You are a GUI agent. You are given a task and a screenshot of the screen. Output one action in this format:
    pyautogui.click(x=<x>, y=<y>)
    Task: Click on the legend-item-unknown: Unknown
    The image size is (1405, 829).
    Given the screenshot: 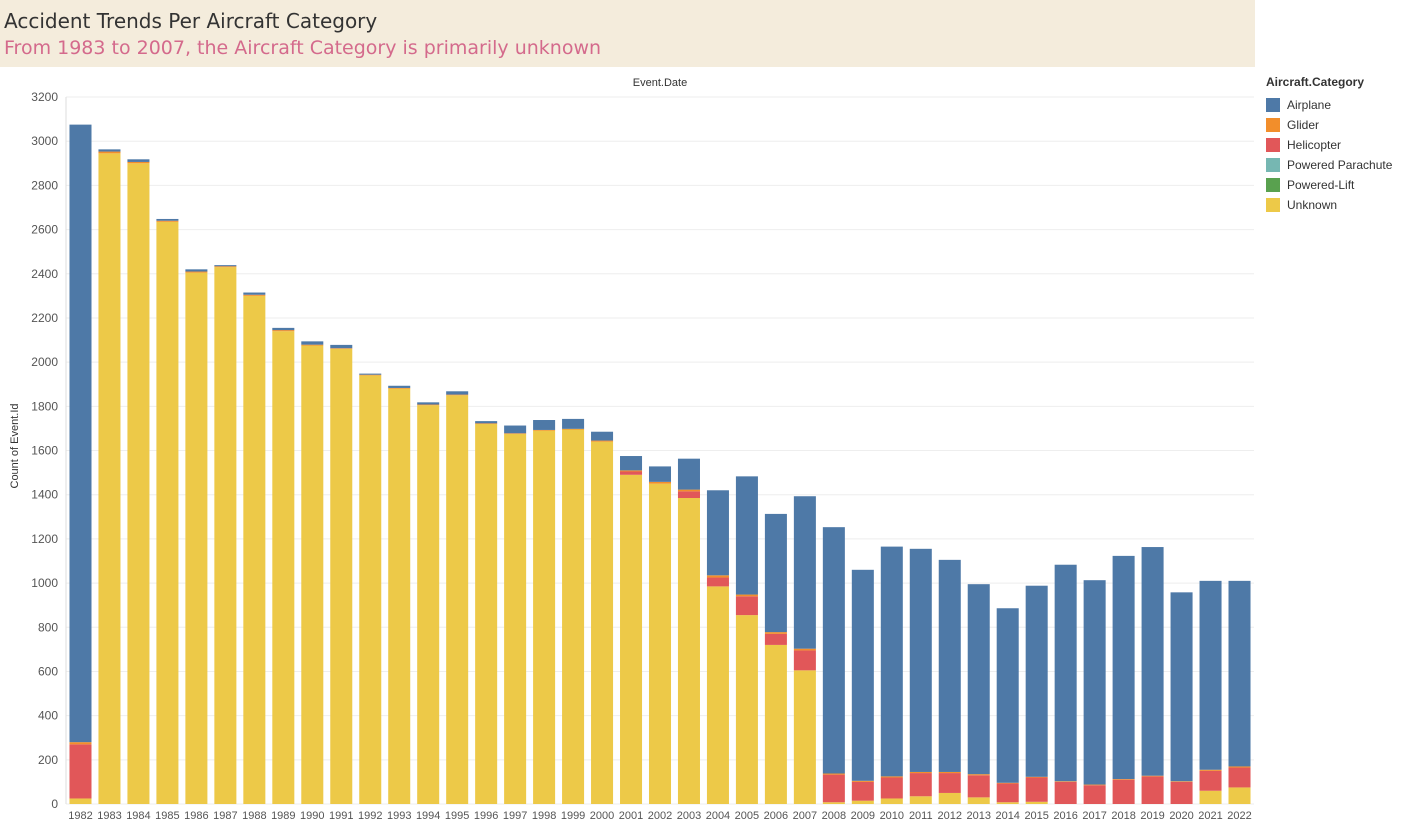 What is the action you would take?
    pyautogui.click(x=1335, y=205)
    